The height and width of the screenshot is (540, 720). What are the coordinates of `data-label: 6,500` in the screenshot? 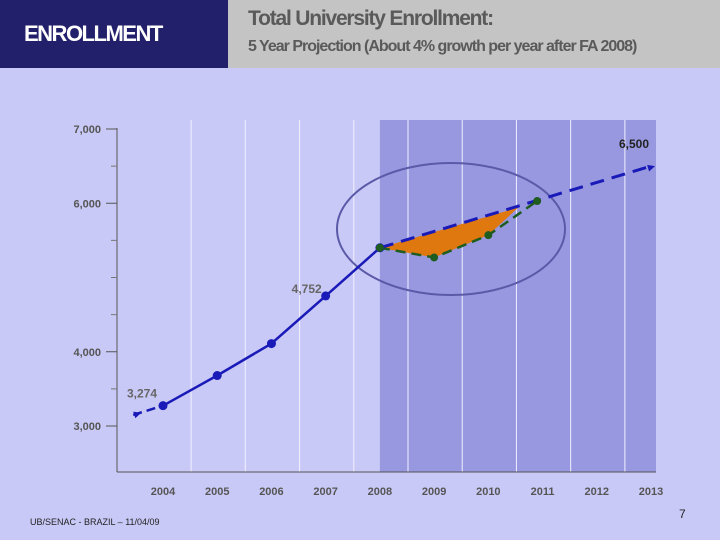 It's located at (634, 144).